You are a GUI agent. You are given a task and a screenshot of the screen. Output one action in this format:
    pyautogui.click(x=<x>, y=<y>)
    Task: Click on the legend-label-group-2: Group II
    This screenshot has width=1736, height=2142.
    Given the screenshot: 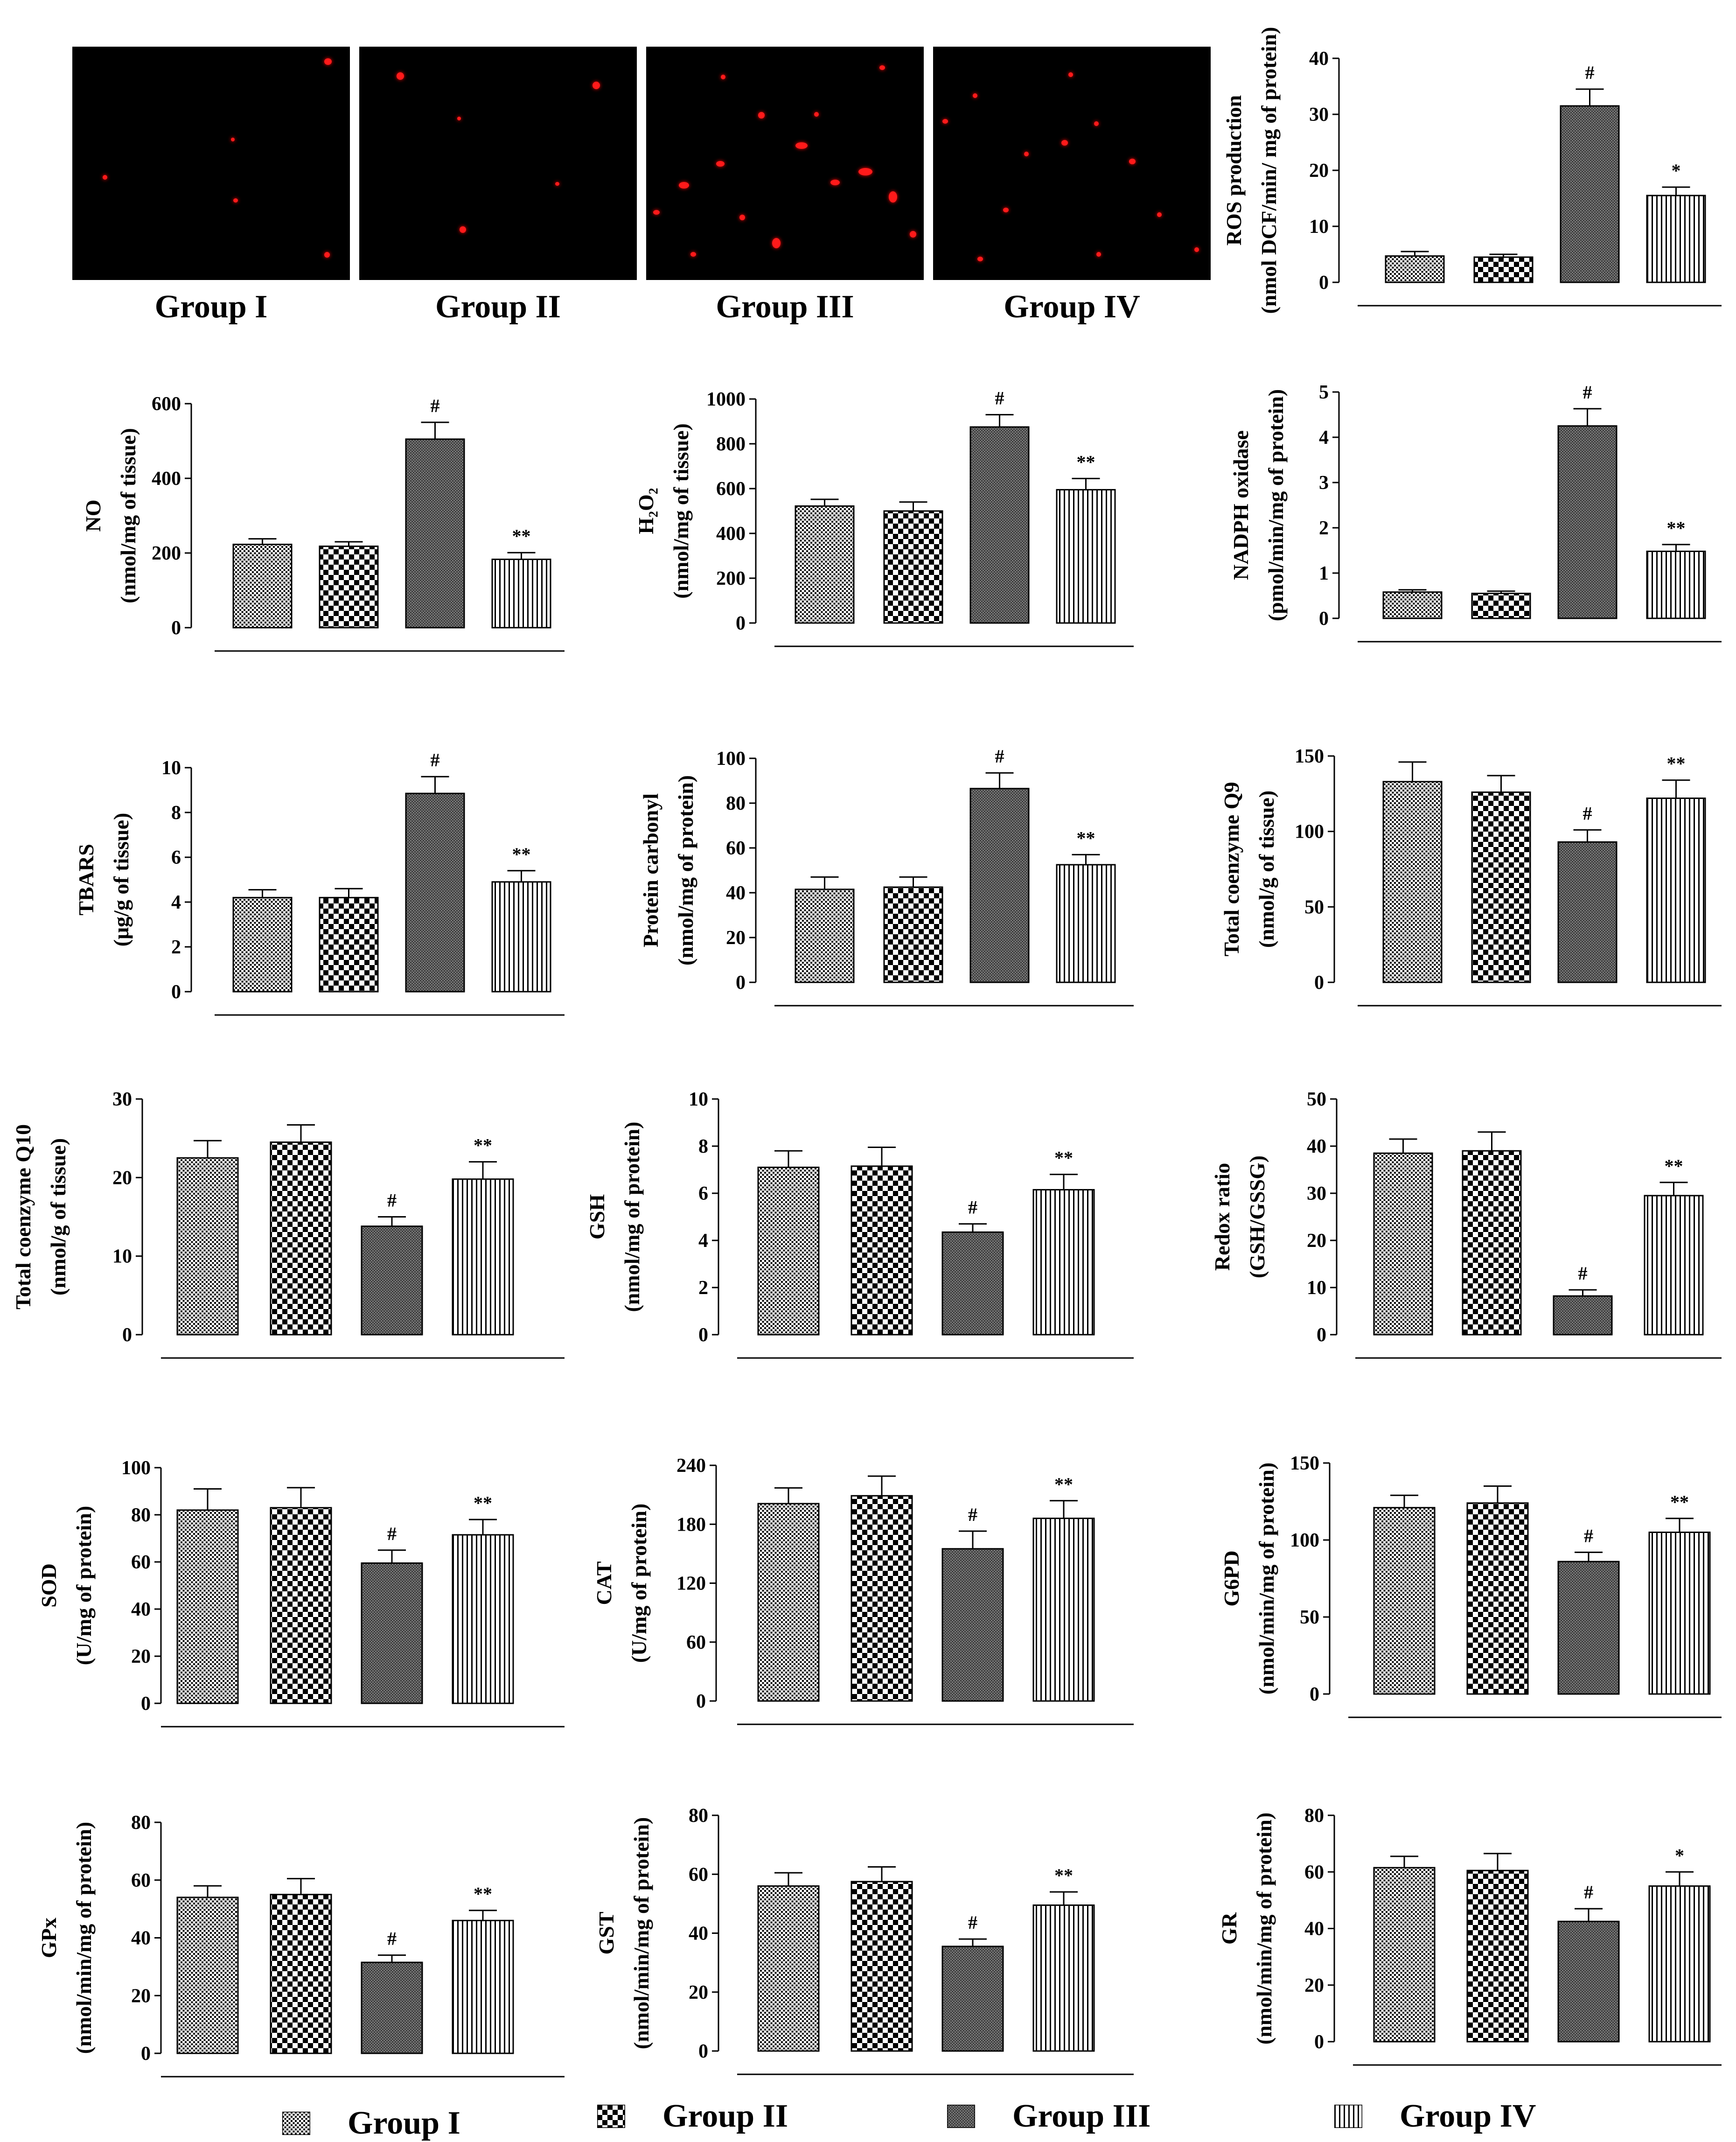 What is the action you would take?
    pyautogui.click(x=725, y=2116)
    